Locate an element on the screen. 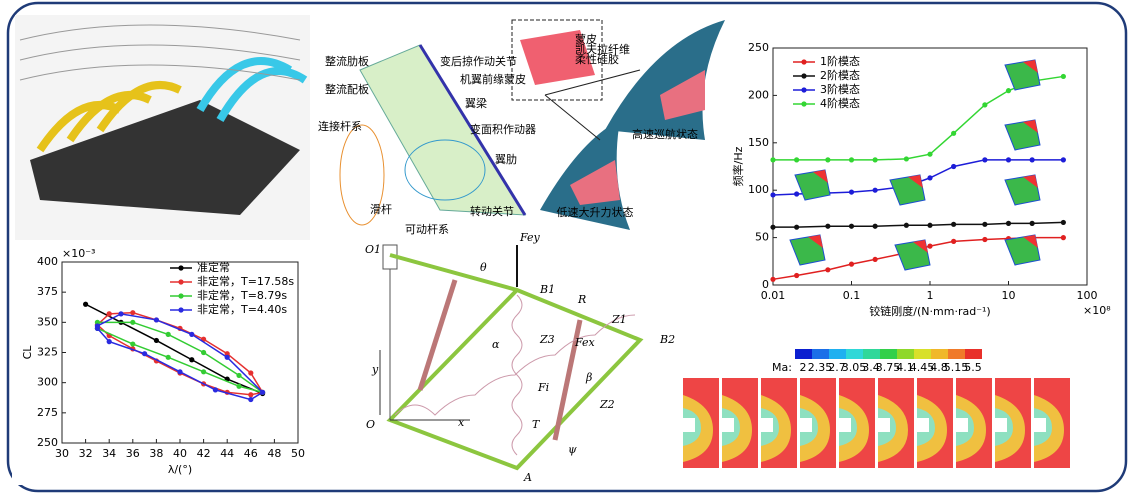 The width and height of the screenshot is (1134, 502). mechanism-label: A is located at coordinates (527, 477).